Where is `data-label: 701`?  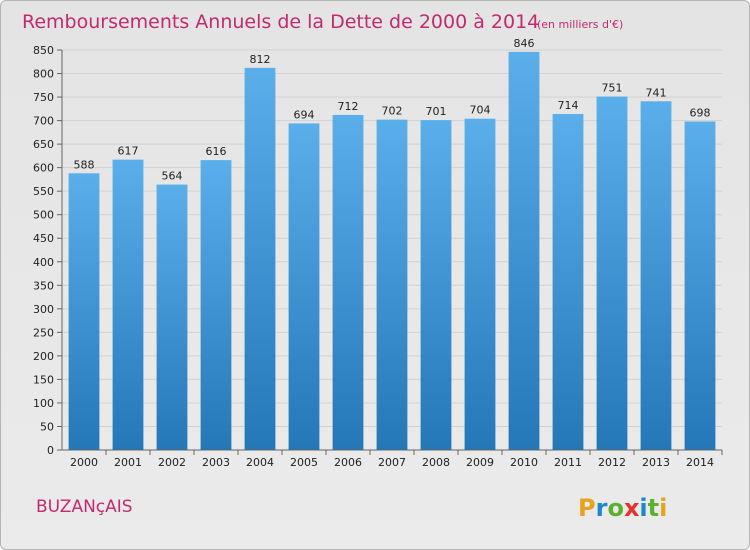
data-label: 701 is located at coordinates (436, 111).